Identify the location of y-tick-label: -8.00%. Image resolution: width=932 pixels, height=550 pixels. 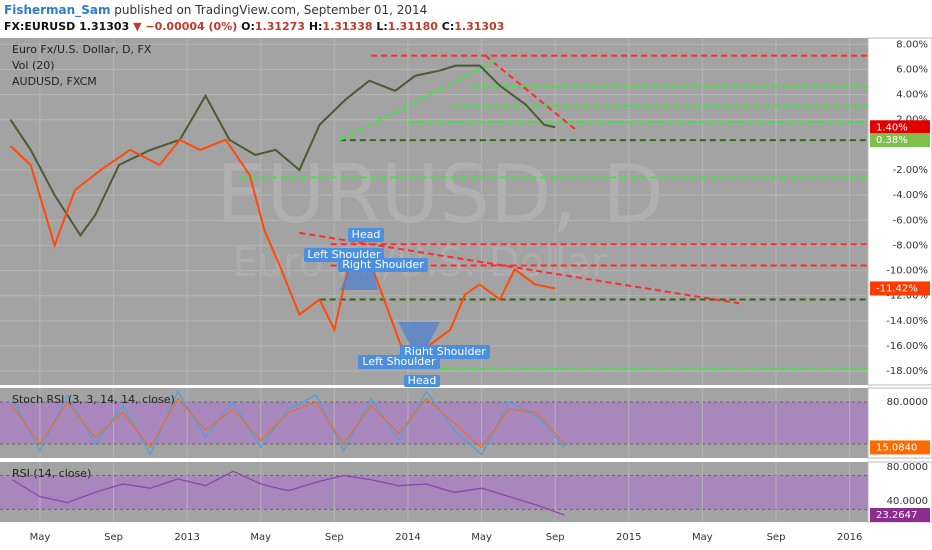
(910, 245).